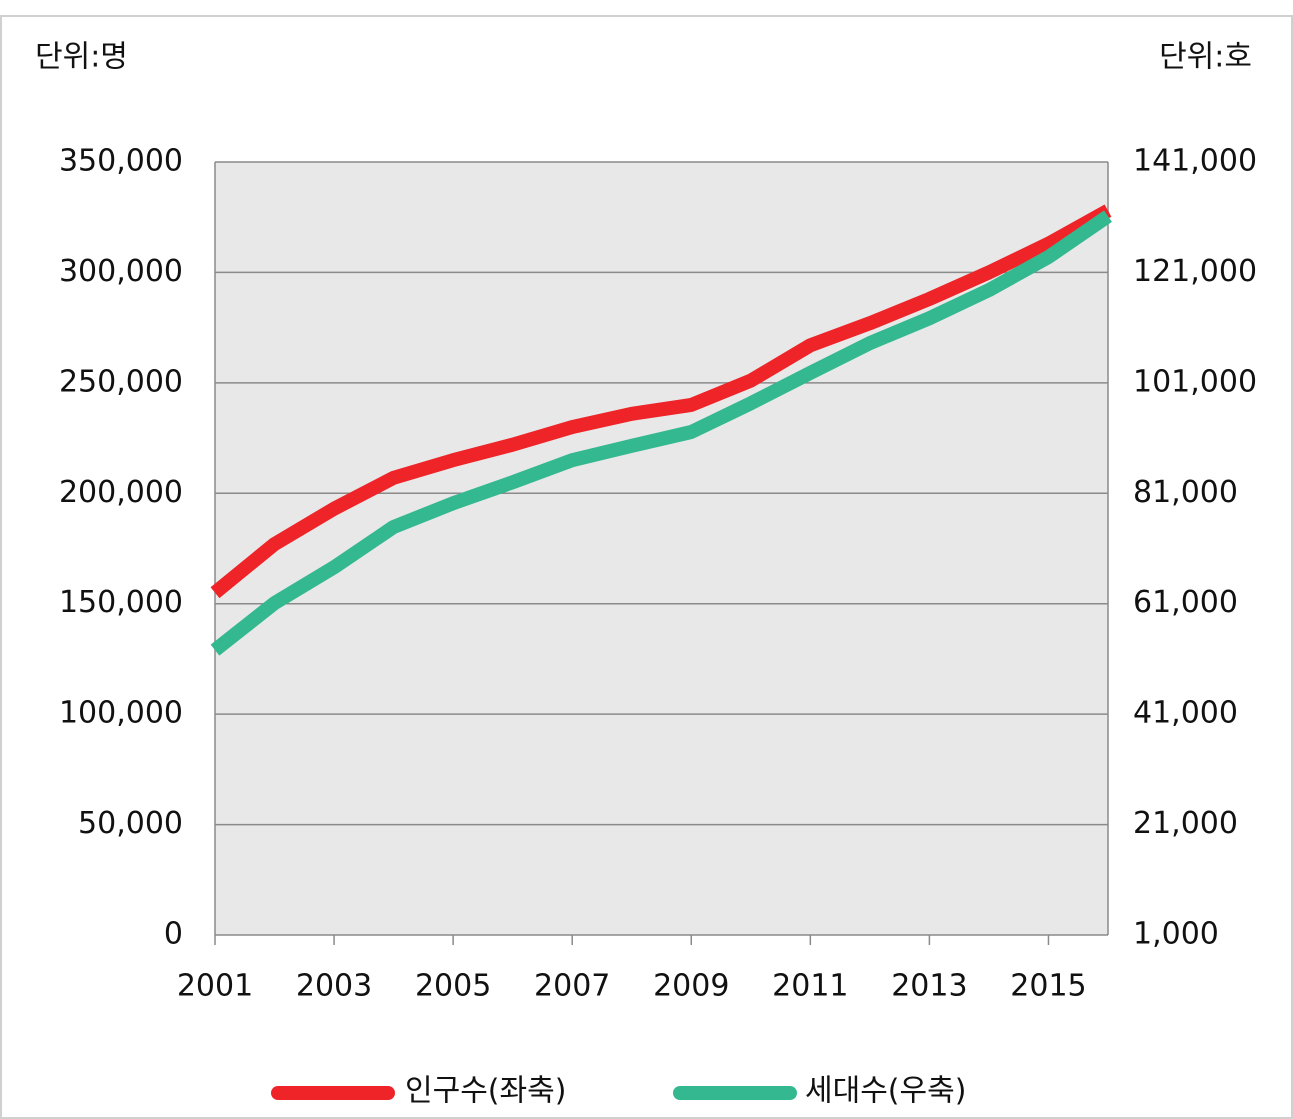 Image resolution: width=1293 pixels, height=1119 pixels. I want to click on y2-axis-unit: 단위:호, so click(1205, 57).